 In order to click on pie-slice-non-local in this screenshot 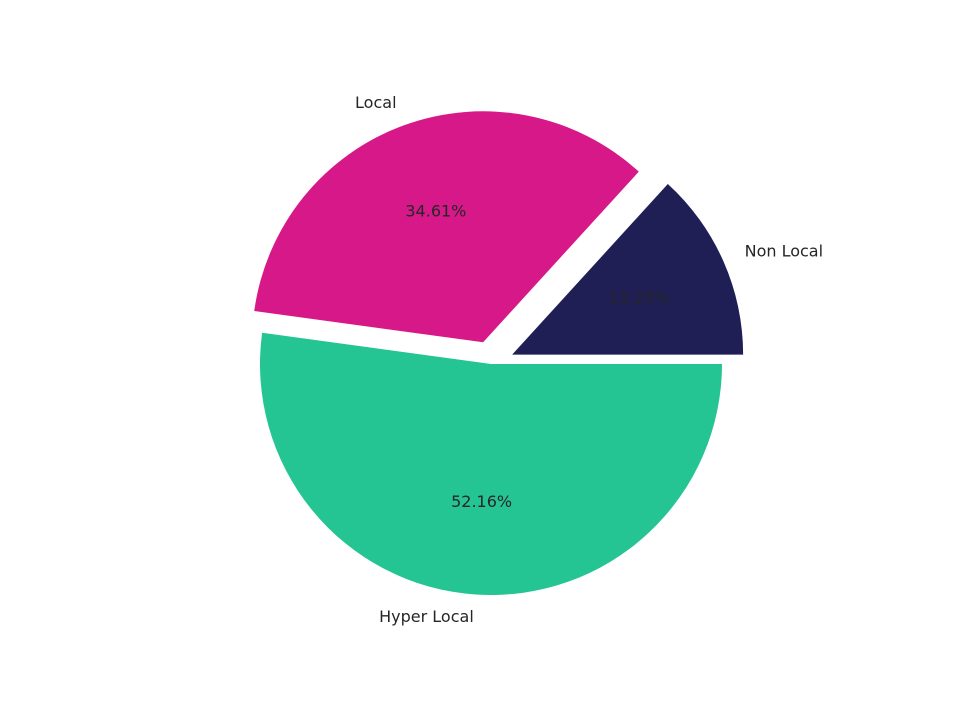, I will do `click(628, 269)`.